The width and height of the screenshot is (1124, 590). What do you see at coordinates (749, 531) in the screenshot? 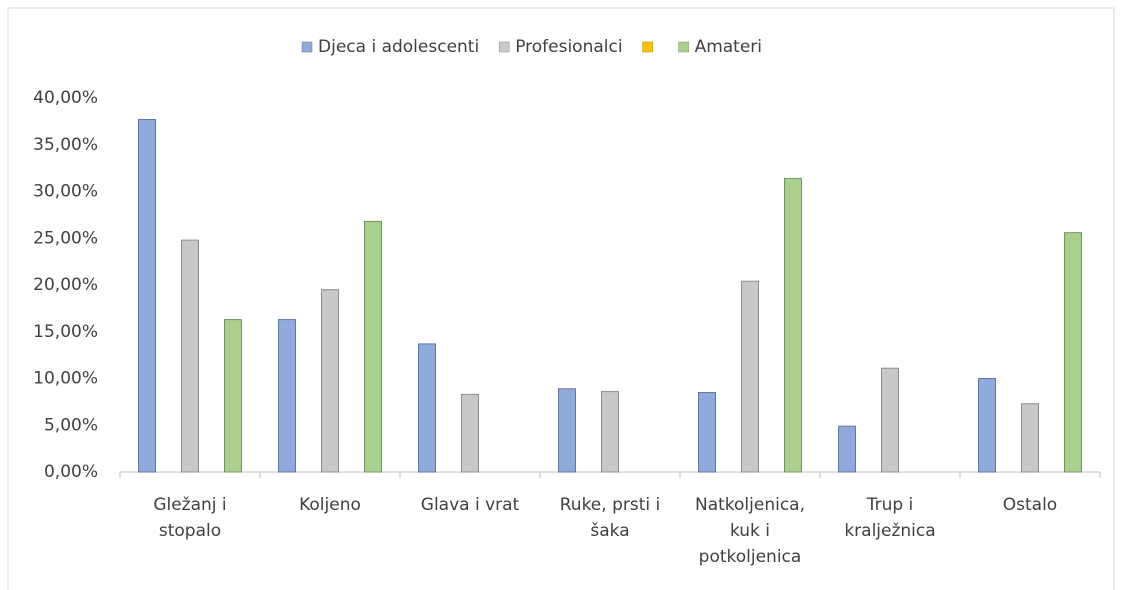
I see `x-tick-label: Natkoljenica, kuk i potkoljenica` at bounding box center [749, 531].